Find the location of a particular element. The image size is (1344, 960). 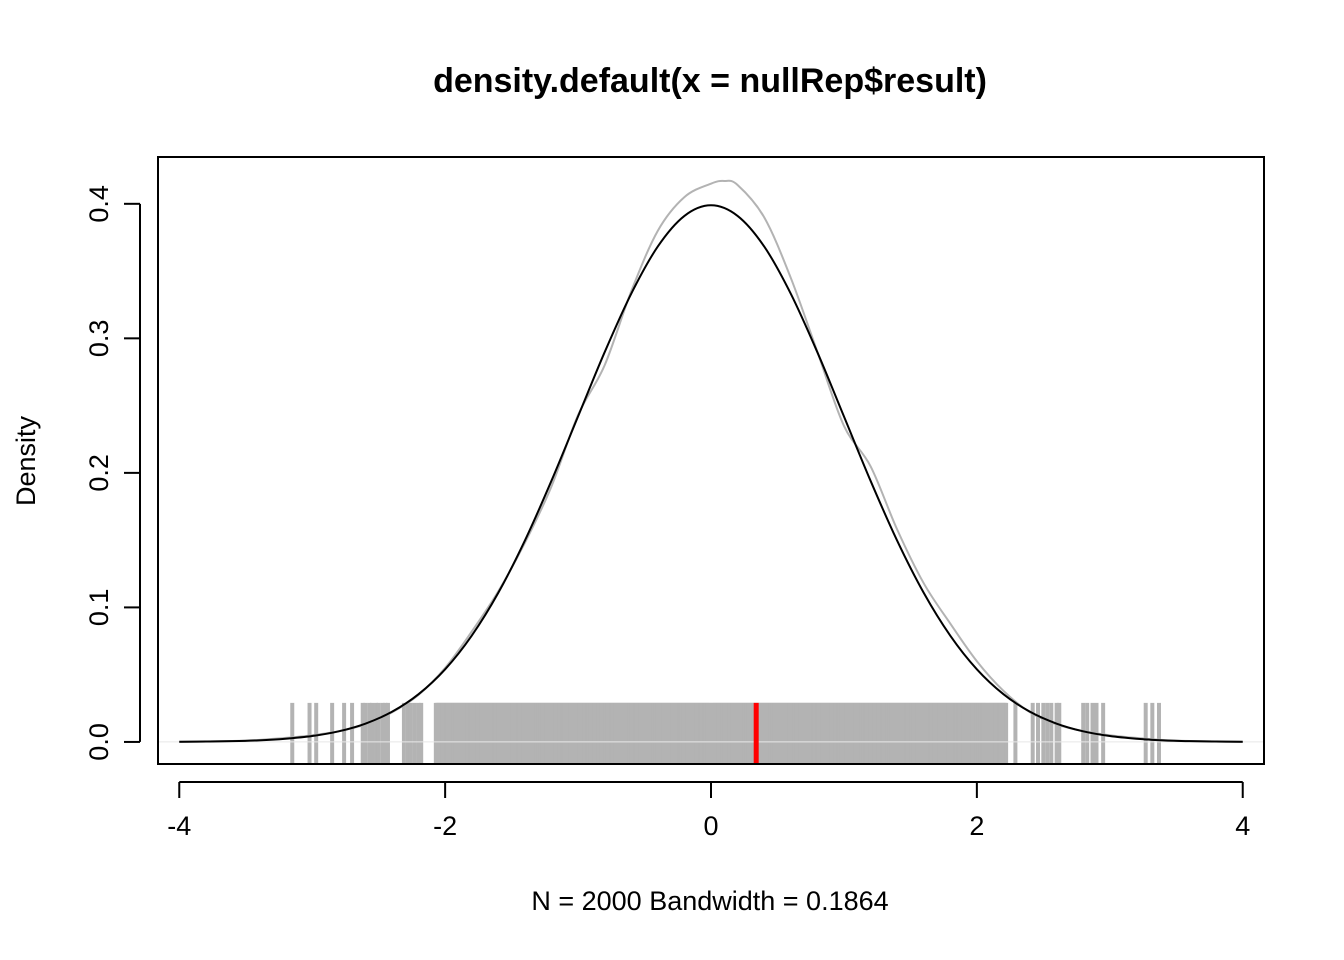

y-tick-label: 0.1 is located at coordinates (99, 608).